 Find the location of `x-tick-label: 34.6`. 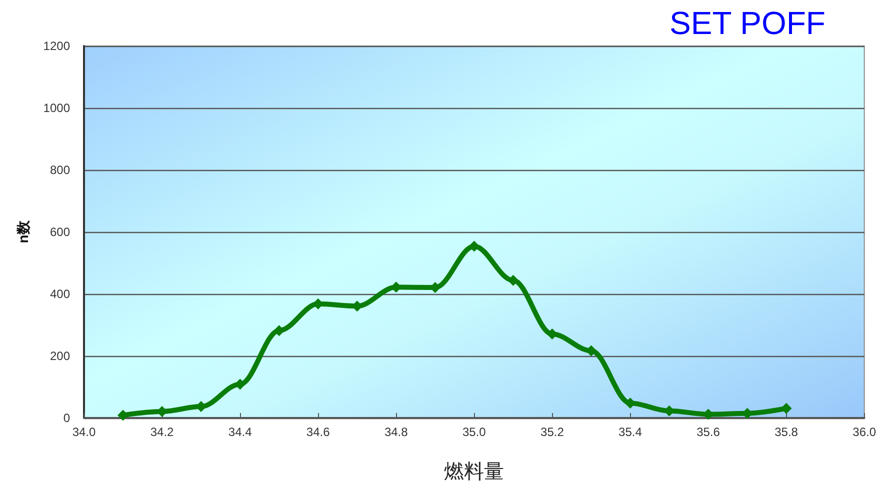

x-tick-label: 34.6 is located at coordinates (318, 432).